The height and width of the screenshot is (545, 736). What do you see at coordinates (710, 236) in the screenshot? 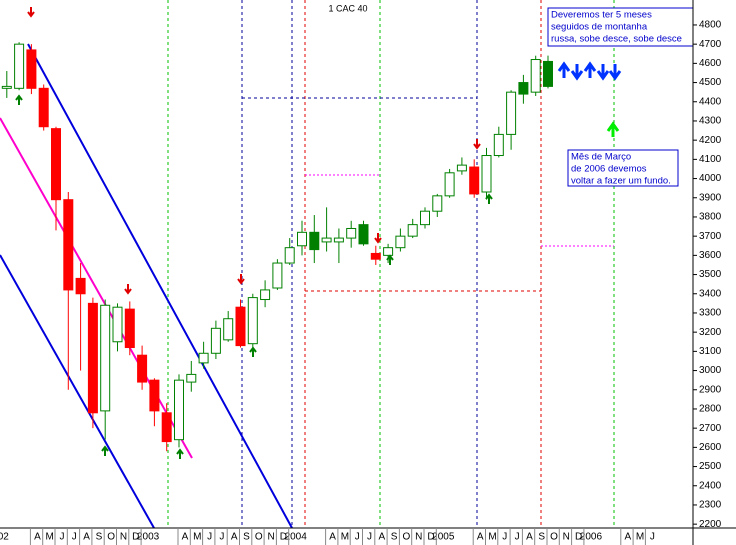
I see `y-tick-label: 3700` at bounding box center [710, 236].